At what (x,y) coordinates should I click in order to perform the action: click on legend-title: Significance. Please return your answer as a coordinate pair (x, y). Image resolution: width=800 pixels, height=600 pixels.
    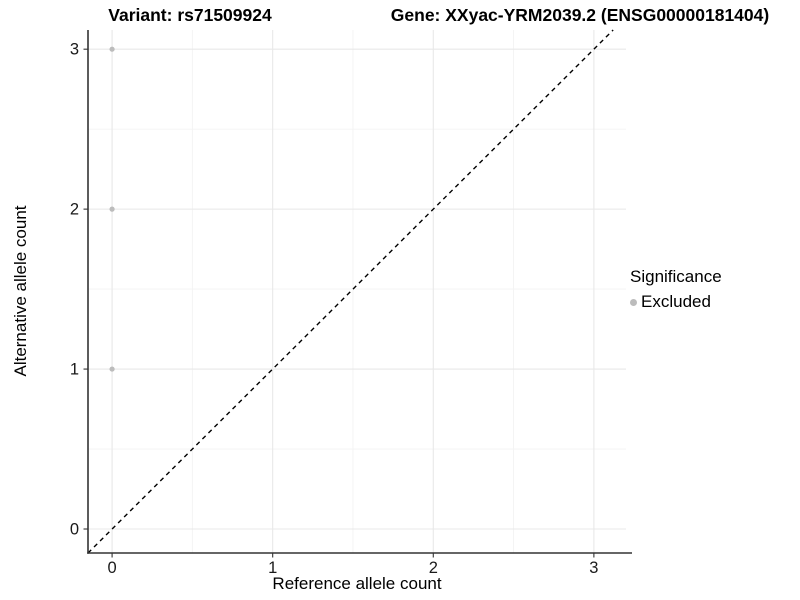
    Looking at the image, I should click on (676, 276).